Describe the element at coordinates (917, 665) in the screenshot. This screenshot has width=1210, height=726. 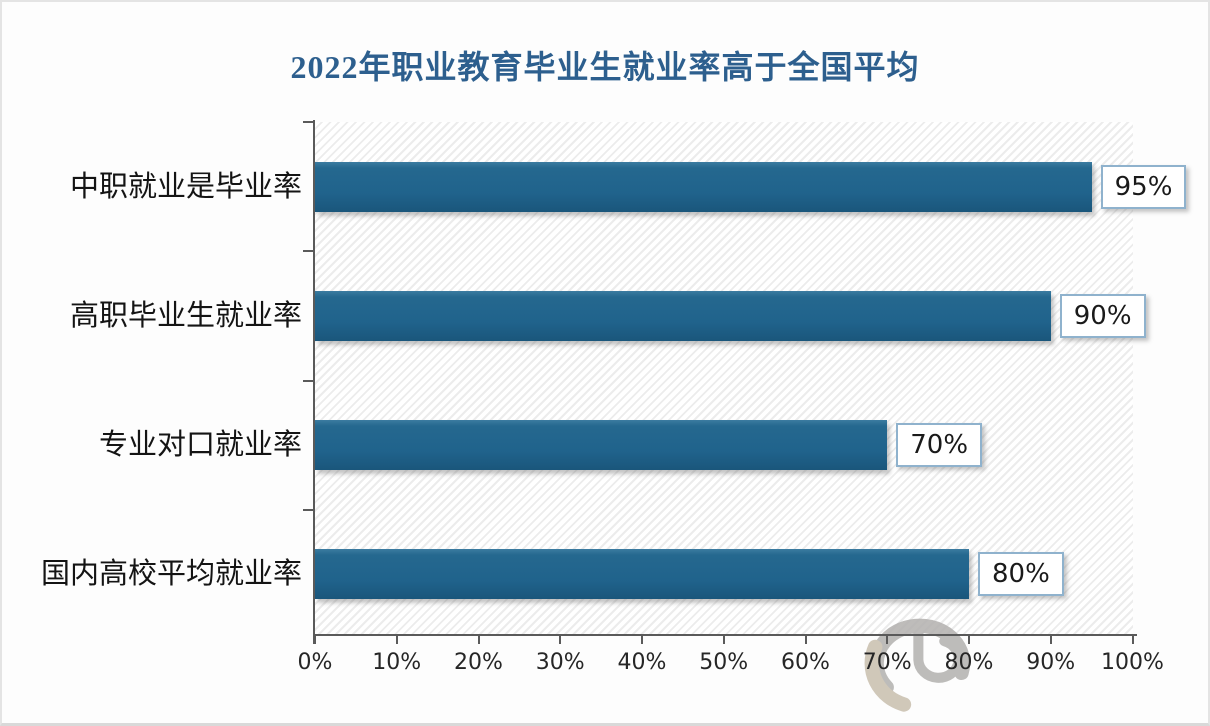
I see `magnifier-swoosh-logo` at that location.